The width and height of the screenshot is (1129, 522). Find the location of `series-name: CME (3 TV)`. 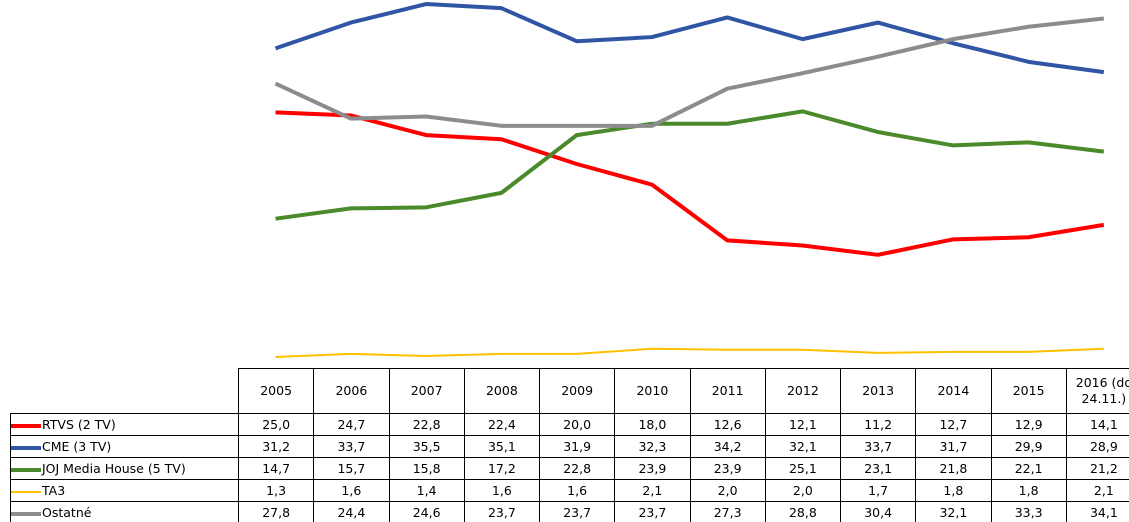

series-name: CME (3 TV) is located at coordinates (77, 446).